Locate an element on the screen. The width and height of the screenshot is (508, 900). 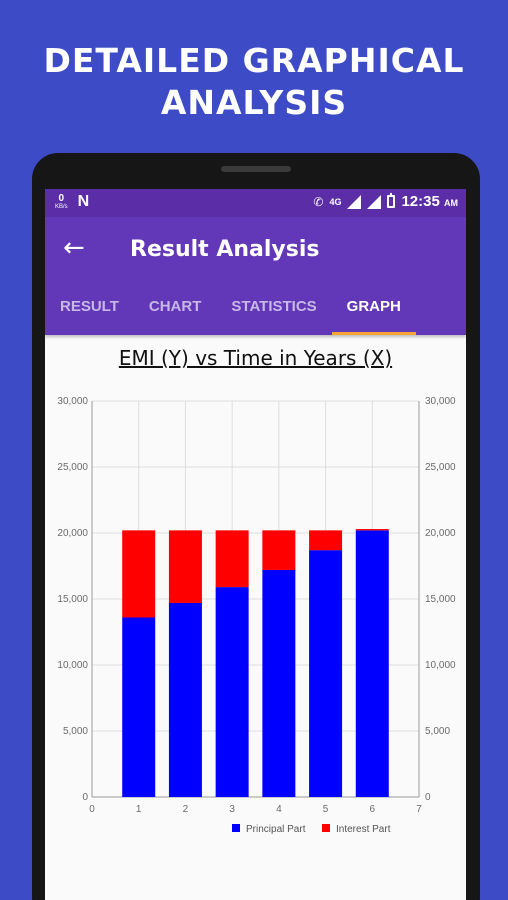
clock-time: 12:35 is located at coordinates (420, 201).